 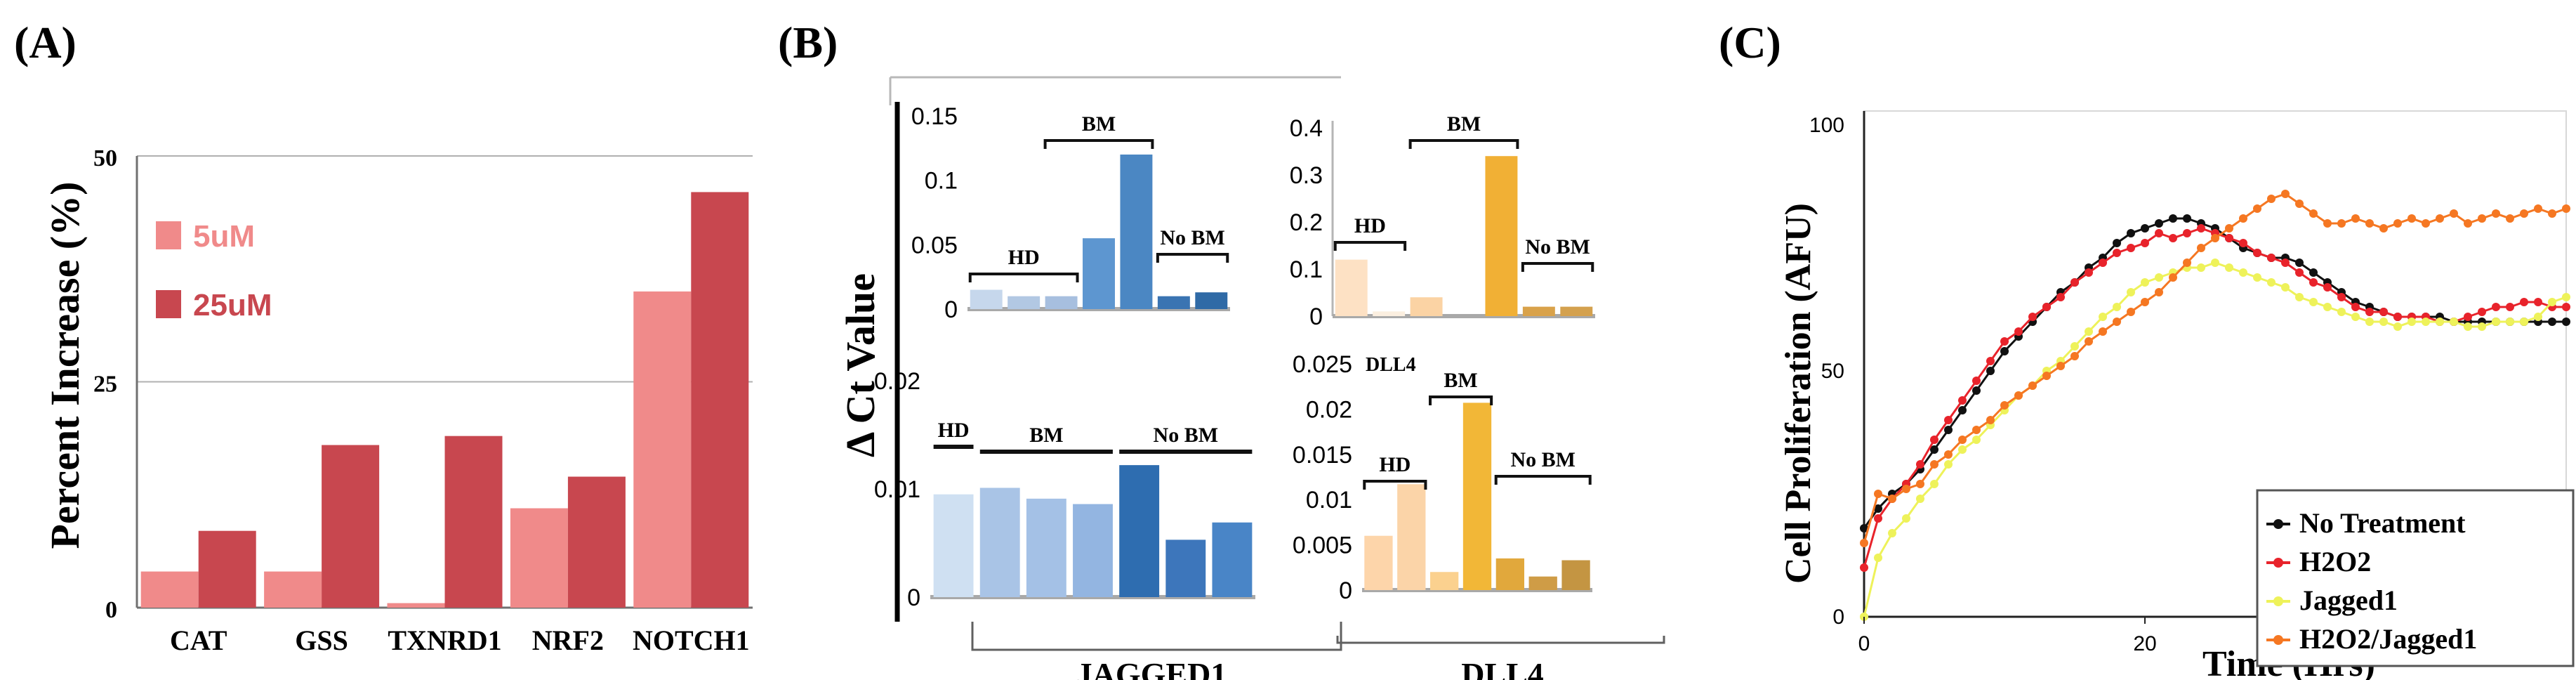 What do you see at coordinates (65, 366) in the screenshot?
I see `panel-a-ylabel: Percent Increase (%)` at bounding box center [65, 366].